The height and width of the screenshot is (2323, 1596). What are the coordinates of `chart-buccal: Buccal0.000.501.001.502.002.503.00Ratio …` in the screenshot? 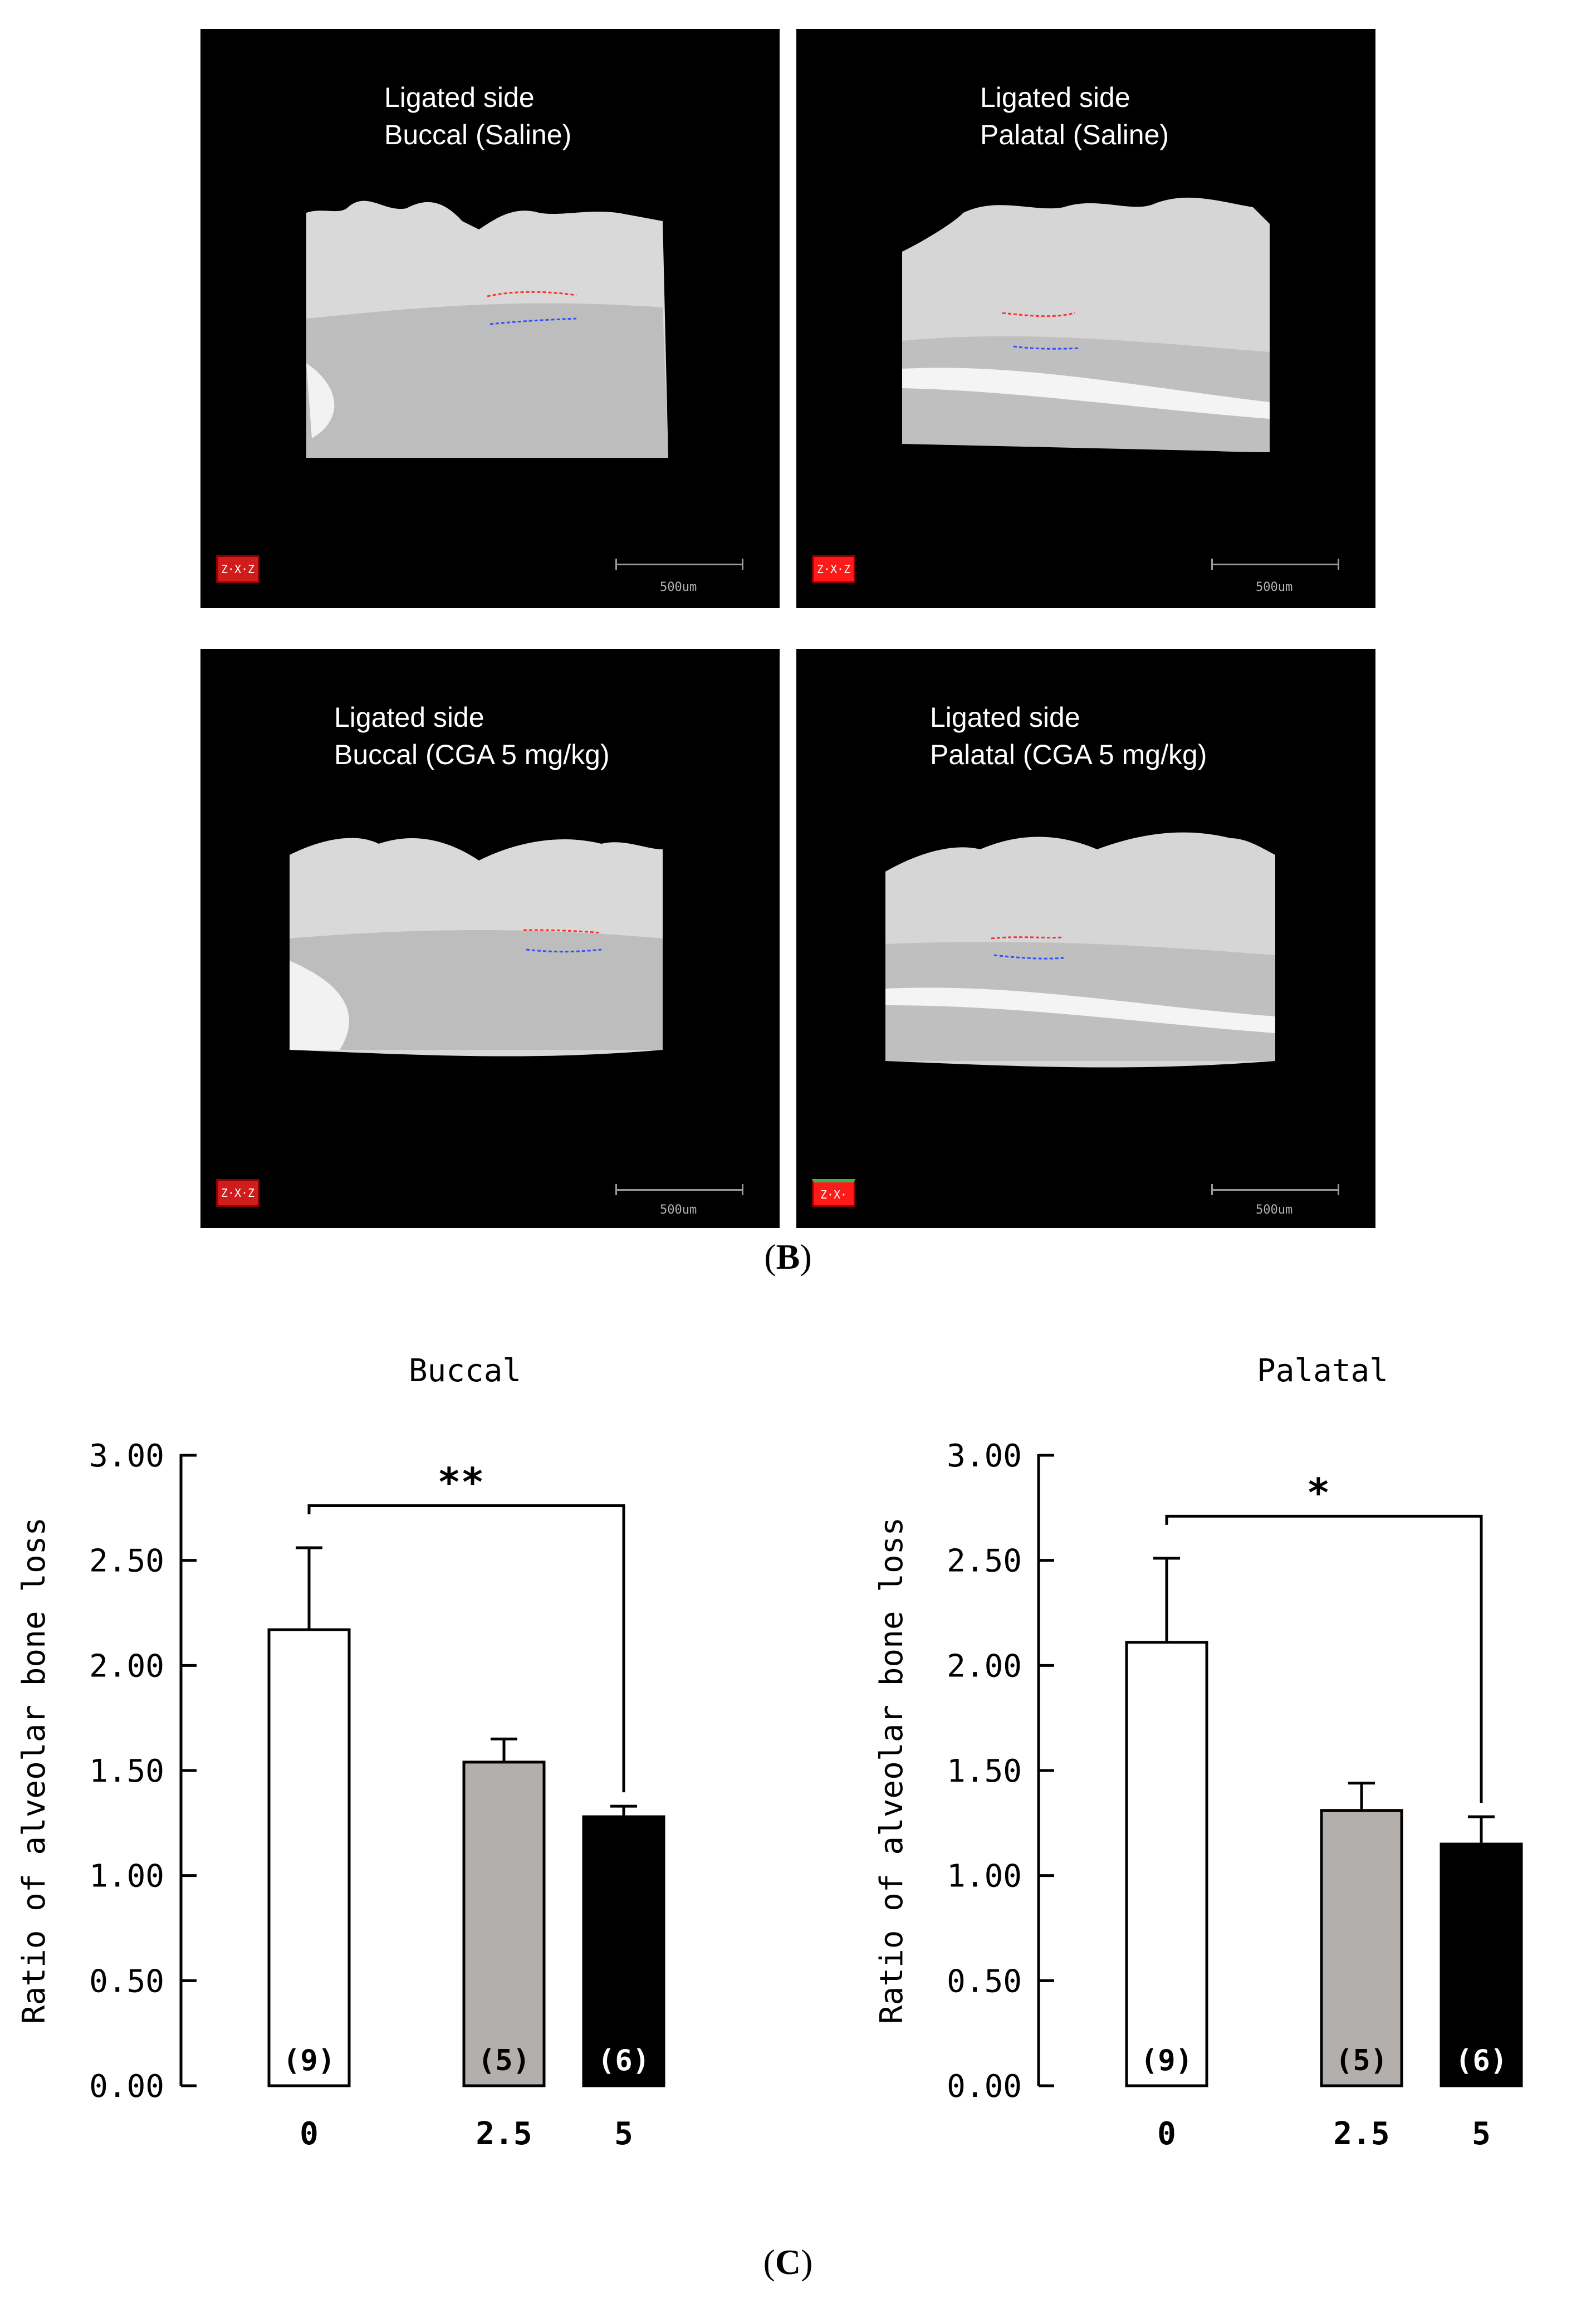 It's located at (340, 1752).